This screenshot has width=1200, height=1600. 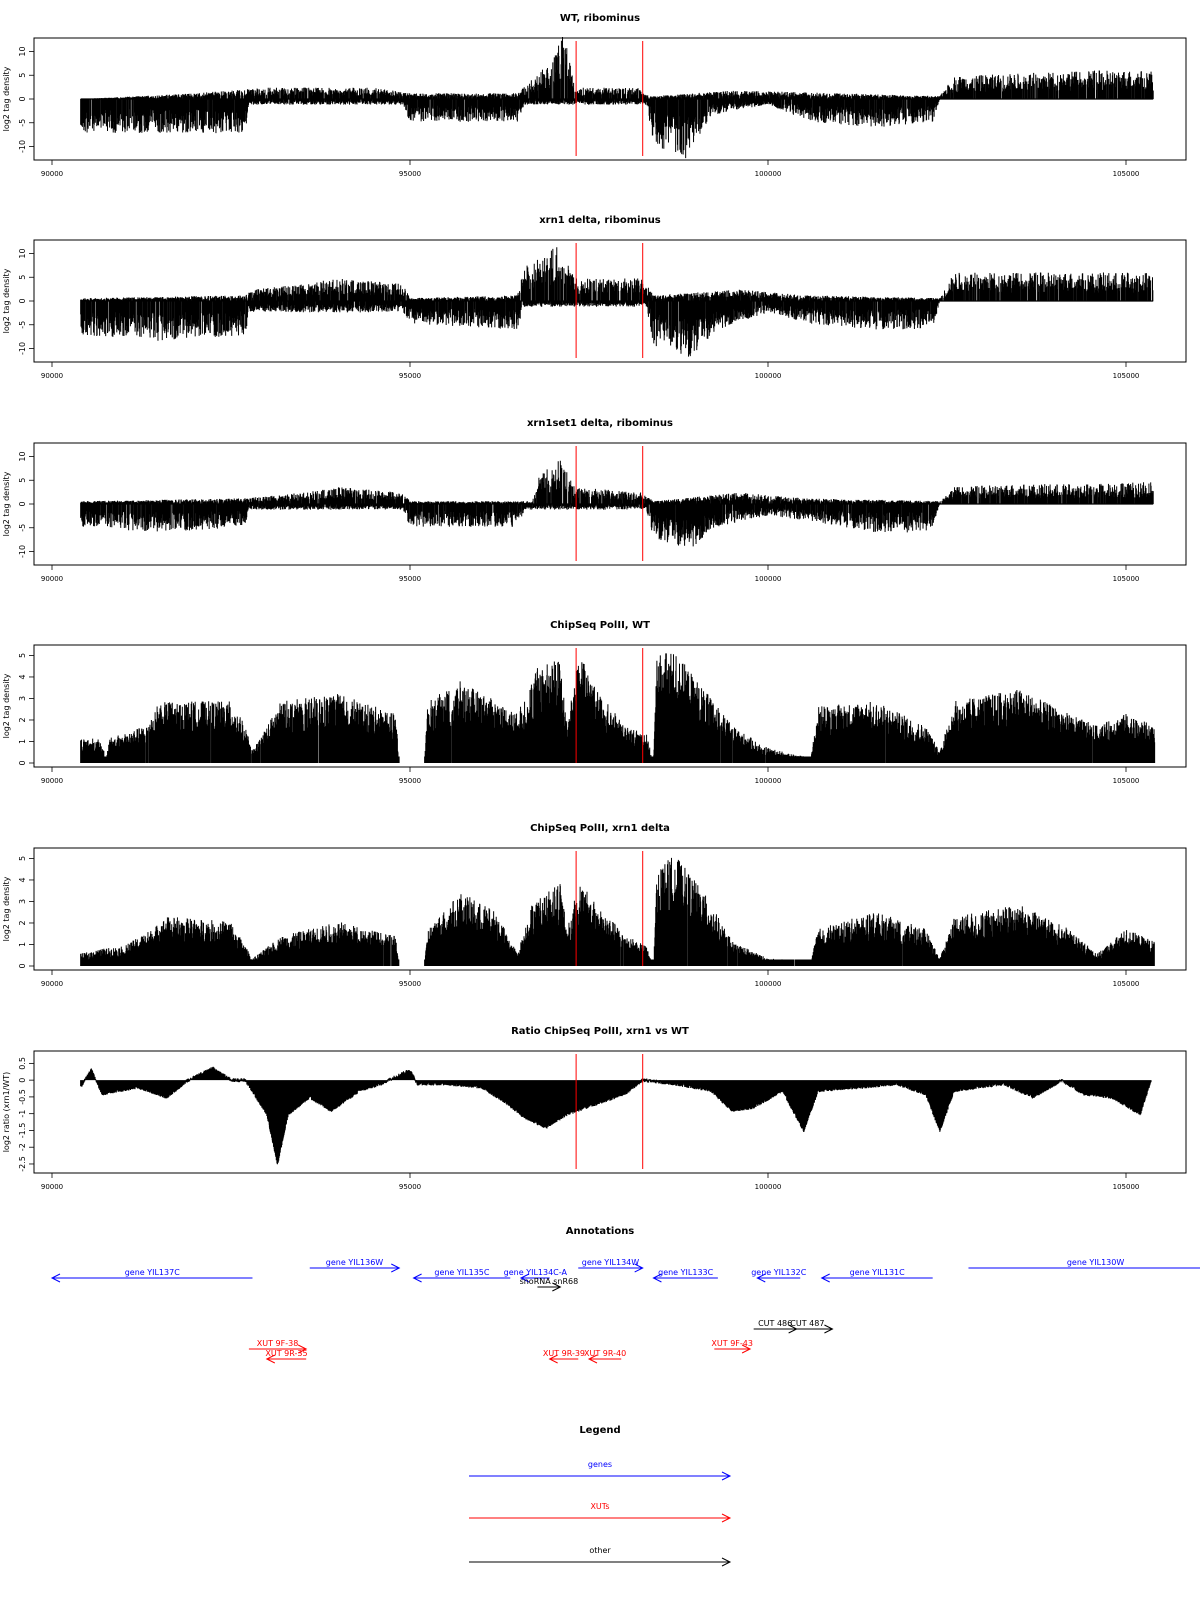 I want to click on legend-label: other, so click(x=600, y=1550).